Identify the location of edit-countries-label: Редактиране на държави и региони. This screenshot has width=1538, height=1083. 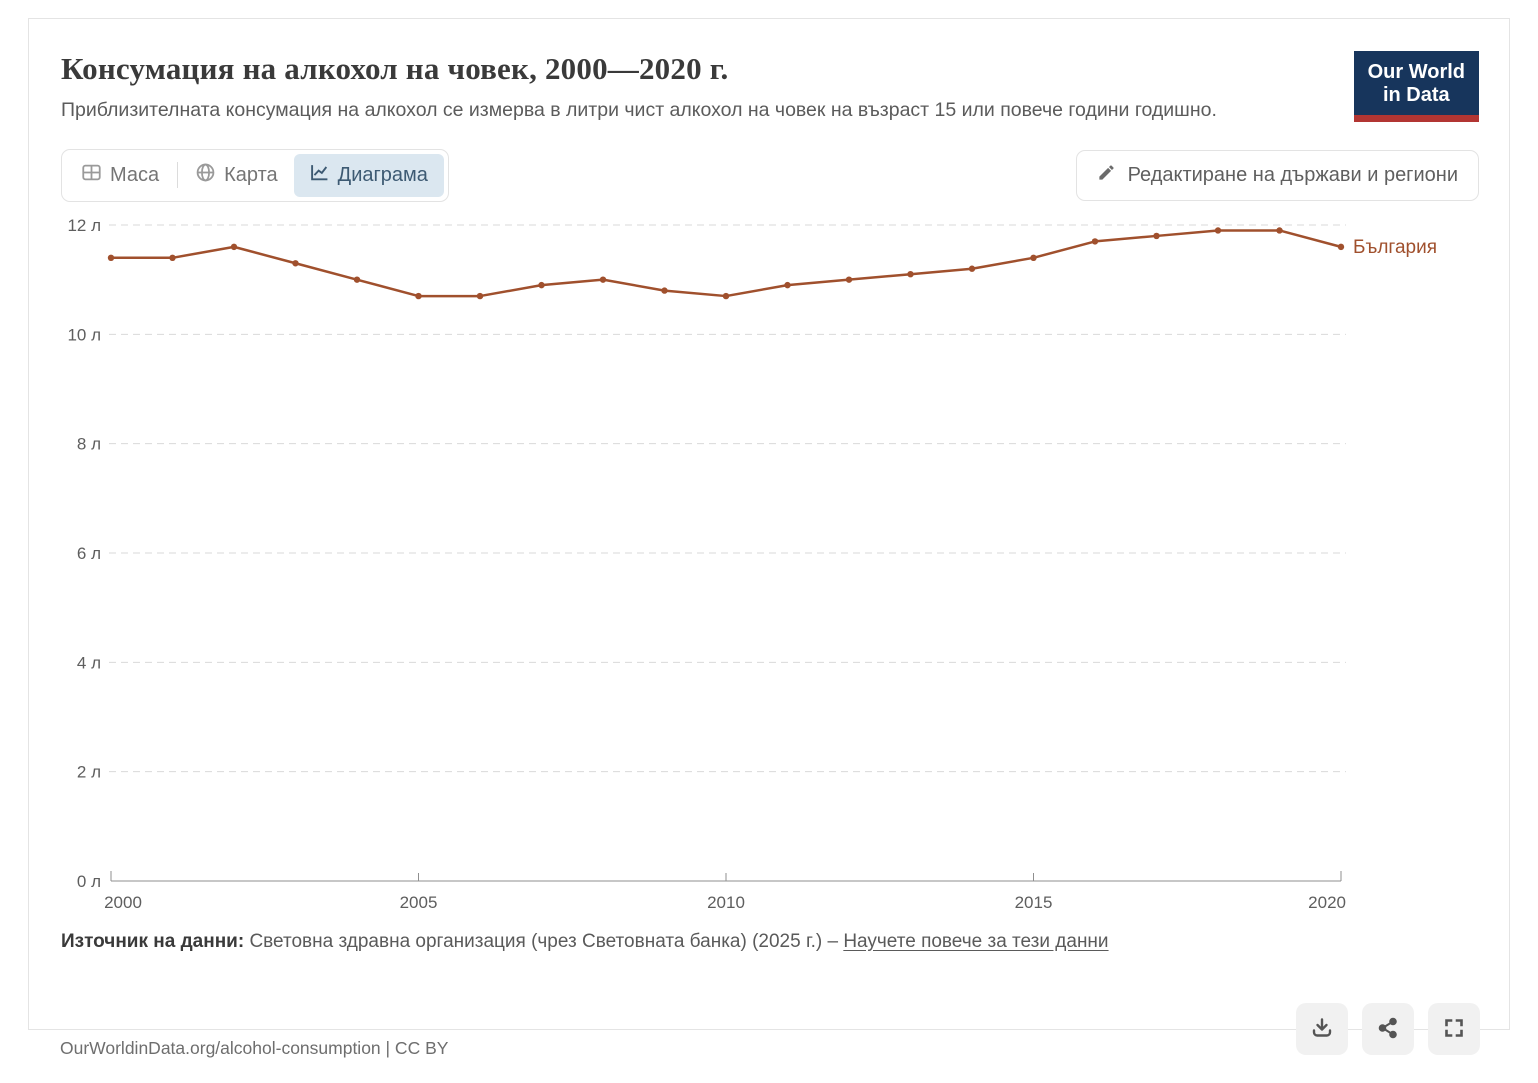
(1292, 174).